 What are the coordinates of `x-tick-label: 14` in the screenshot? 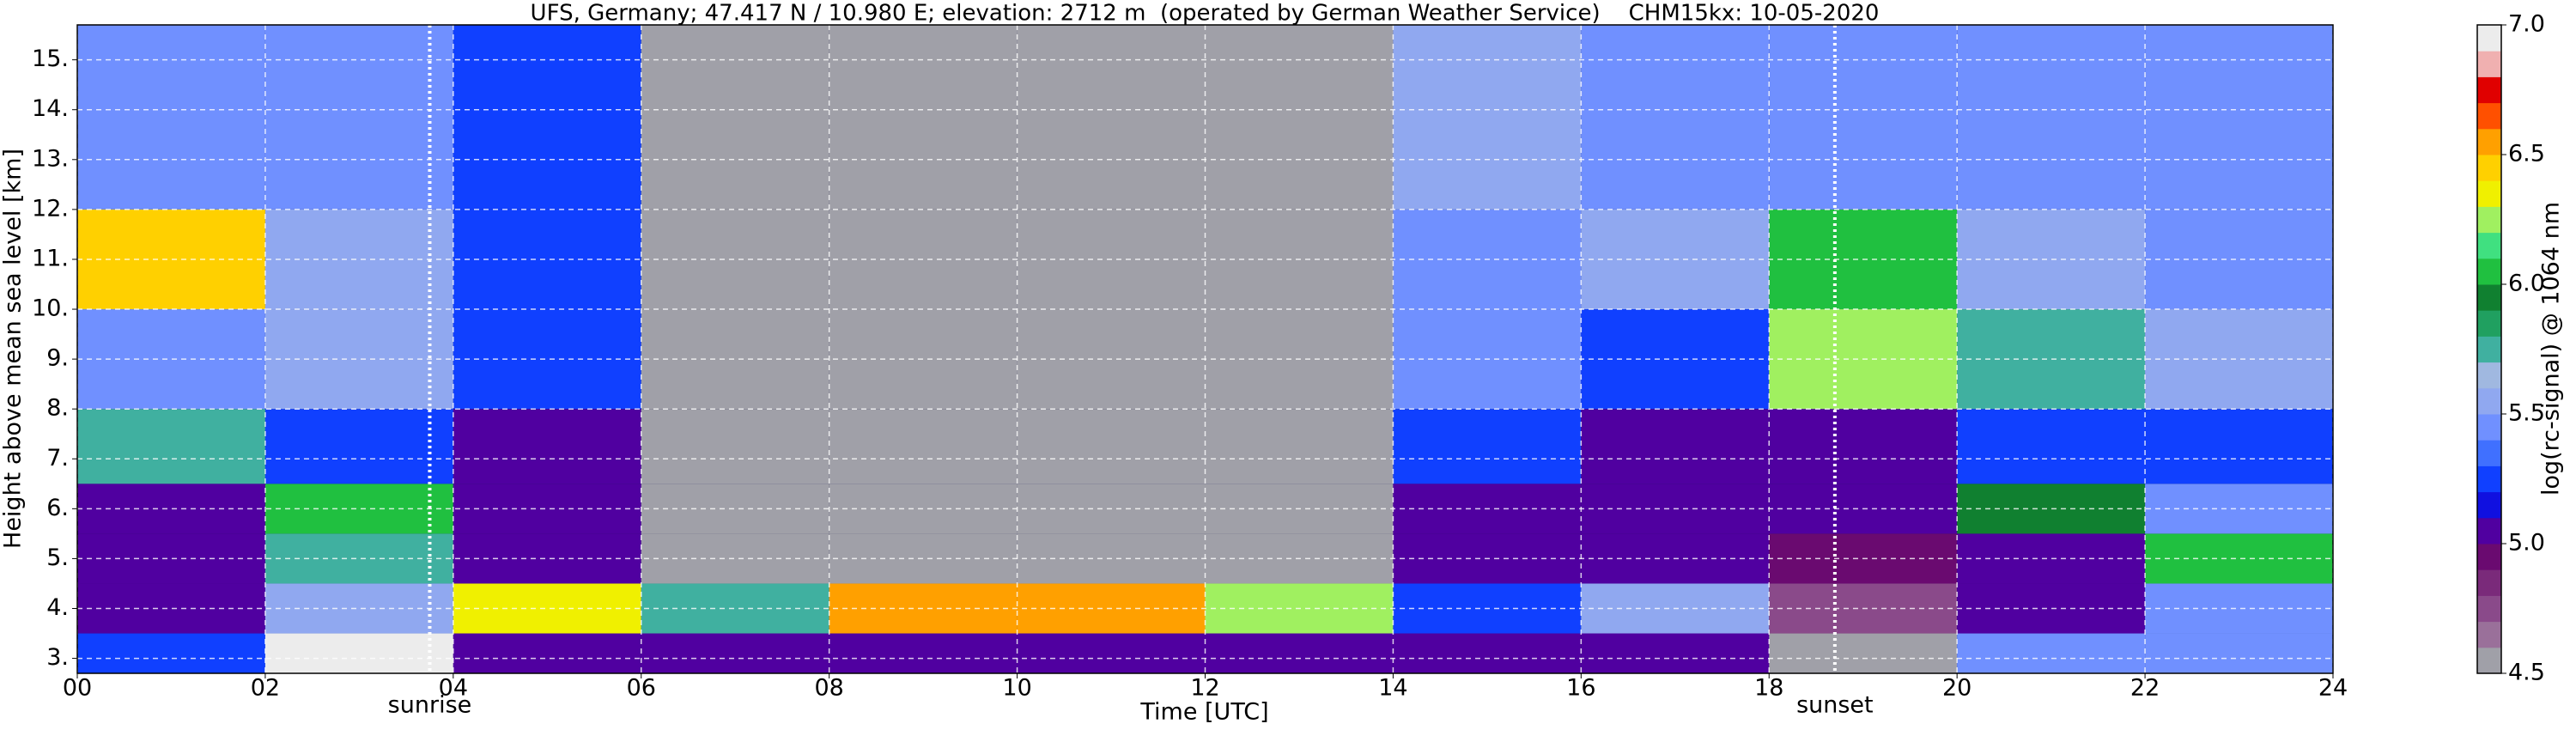 It's located at (1393, 688).